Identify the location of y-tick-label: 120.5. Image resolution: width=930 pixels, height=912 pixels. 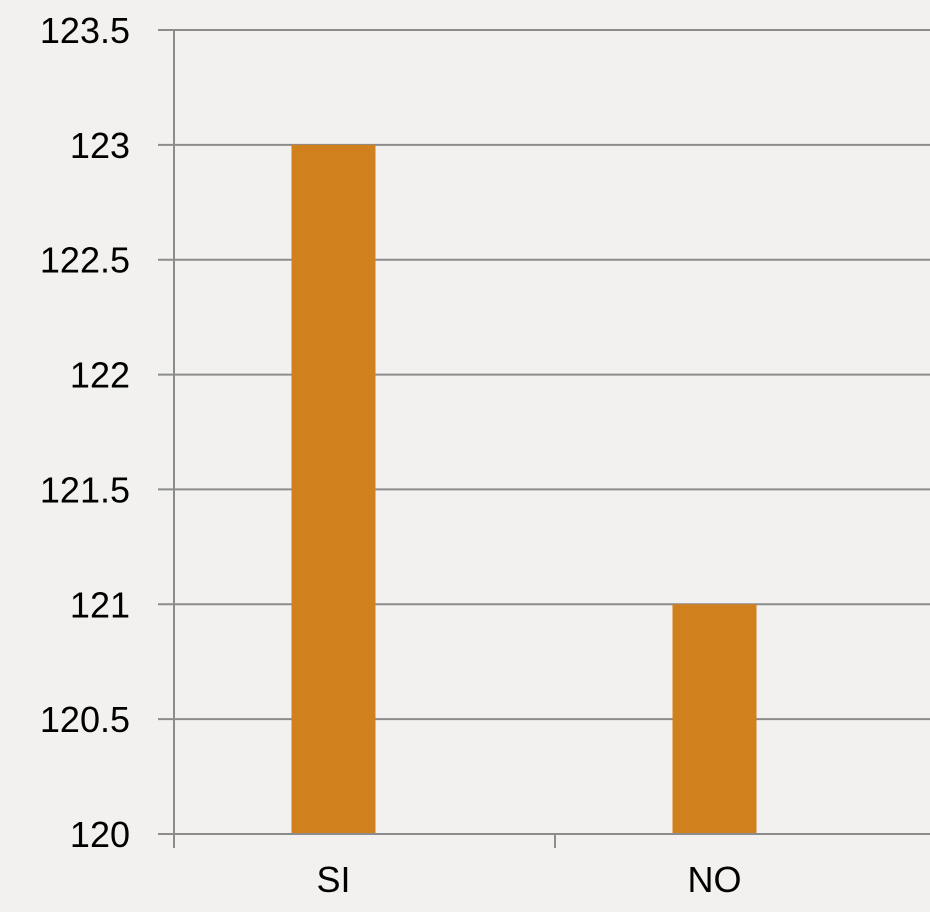
(85, 719).